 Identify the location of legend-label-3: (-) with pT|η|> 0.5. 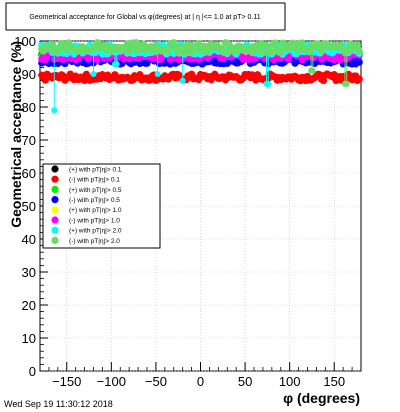
(94, 200).